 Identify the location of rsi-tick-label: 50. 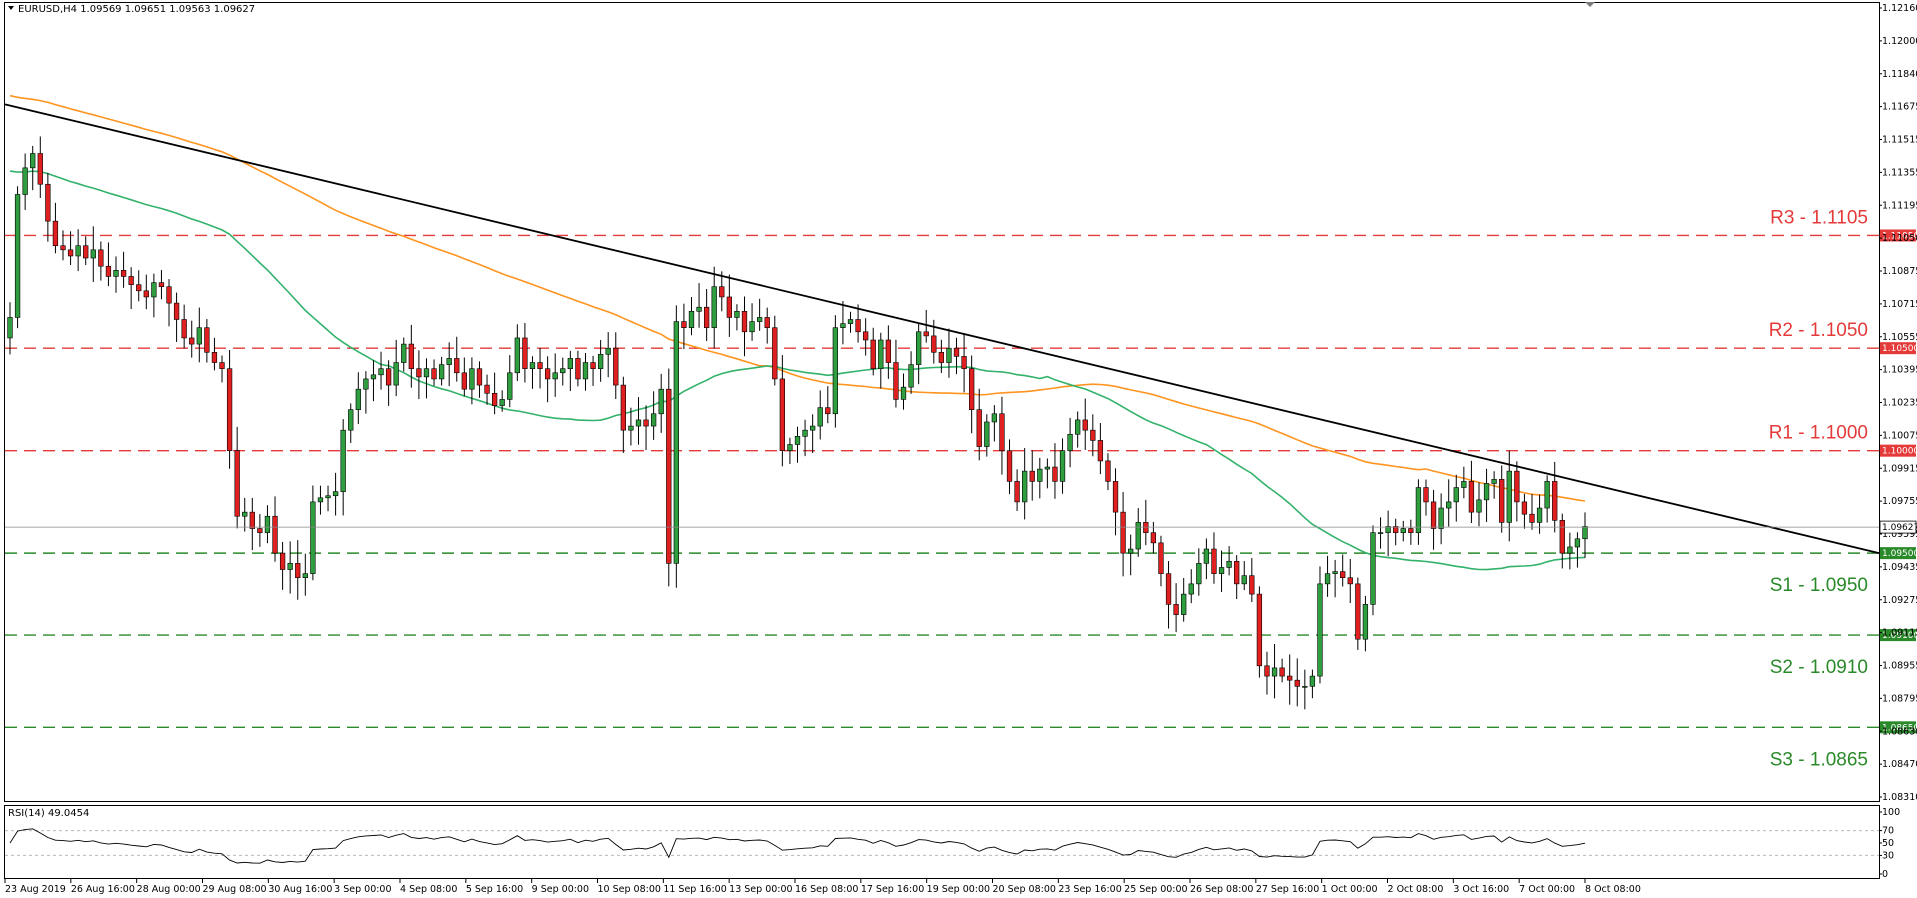
(1888, 843).